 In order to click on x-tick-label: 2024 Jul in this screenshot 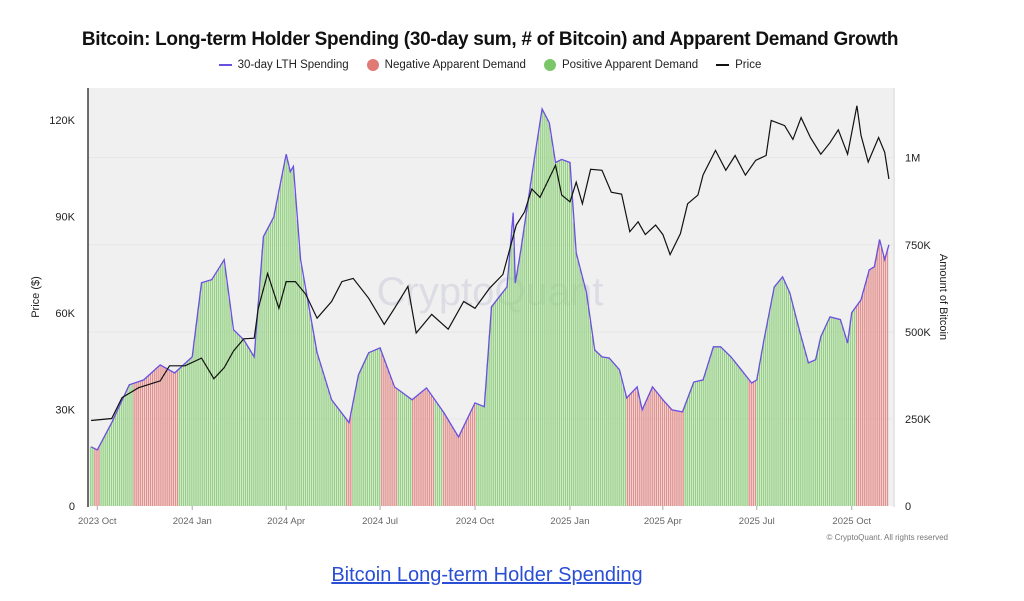, I will do `click(380, 521)`.